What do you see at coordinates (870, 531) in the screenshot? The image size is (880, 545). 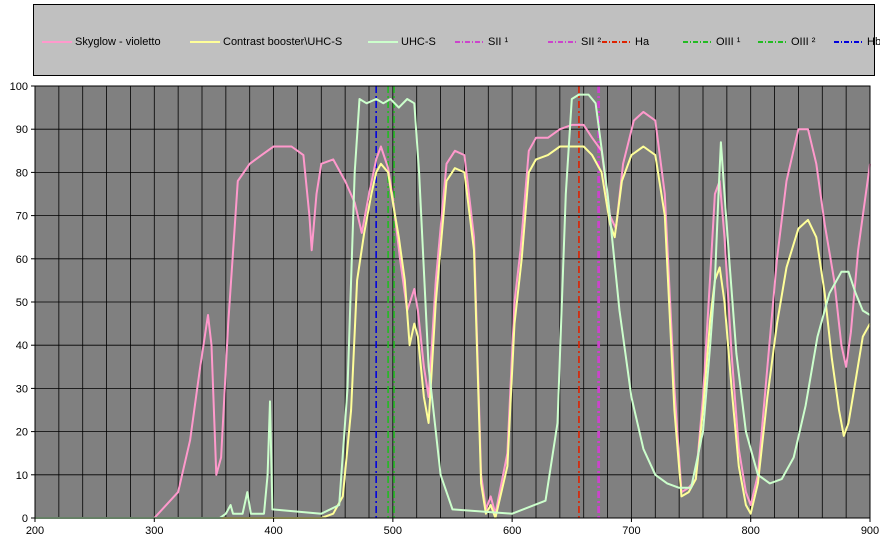 I see `x-tick-label: 900` at bounding box center [870, 531].